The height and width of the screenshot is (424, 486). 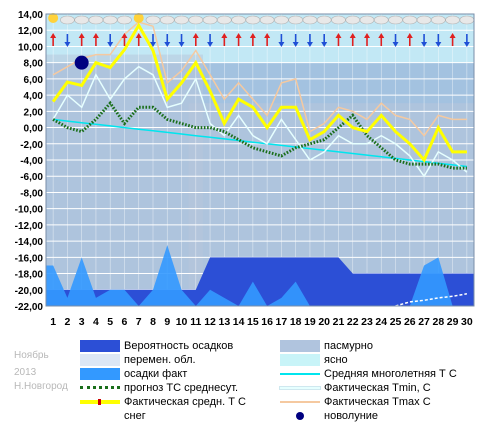 What do you see at coordinates (82, 322) in the screenshot?
I see `x-tick-label: 3` at bounding box center [82, 322].